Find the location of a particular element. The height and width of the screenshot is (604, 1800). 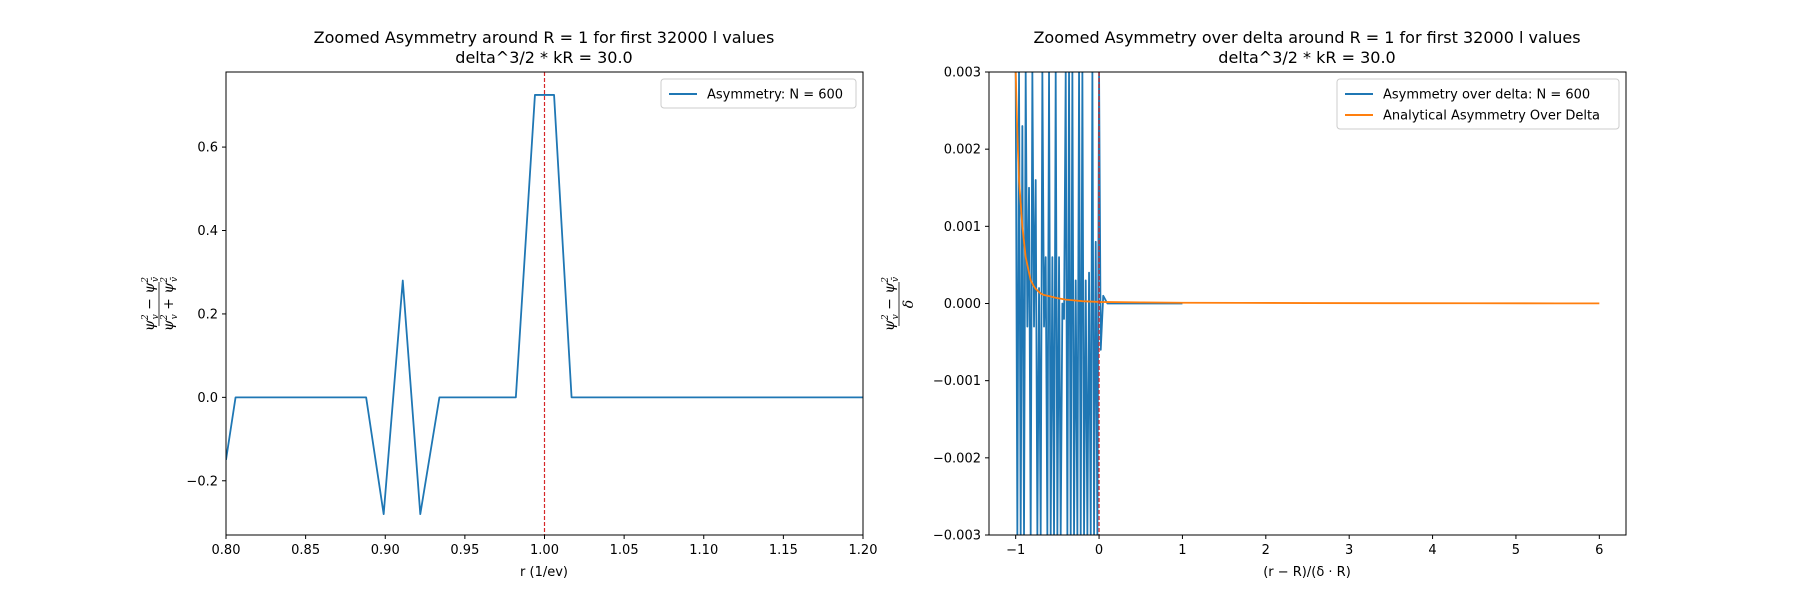

y-tick-label: −0.2 is located at coordinates (202, 481).